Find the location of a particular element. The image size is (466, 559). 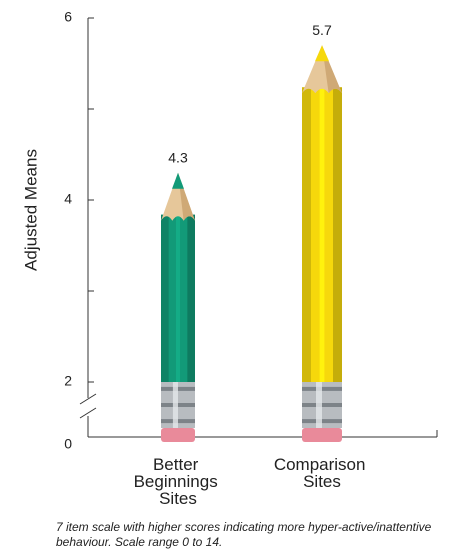

pencil-wood-shade is located at coordinates (332, 69).